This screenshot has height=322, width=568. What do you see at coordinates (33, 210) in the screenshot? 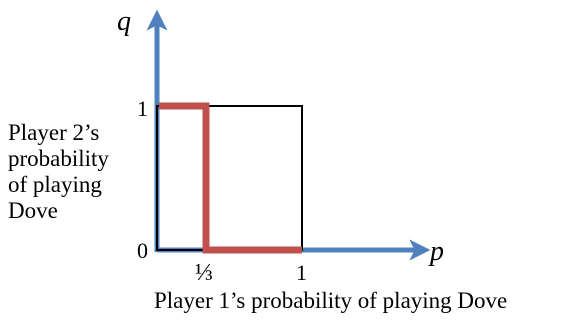
I see `y-label-line: Dove` at bounding box center [33, 210].